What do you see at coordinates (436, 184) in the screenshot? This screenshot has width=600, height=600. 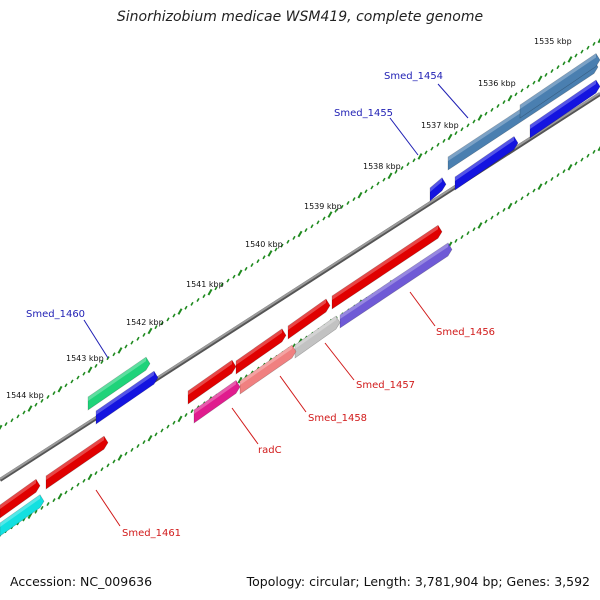 I see `gene-bar-small-highlight` at bounding box center [436, 184].